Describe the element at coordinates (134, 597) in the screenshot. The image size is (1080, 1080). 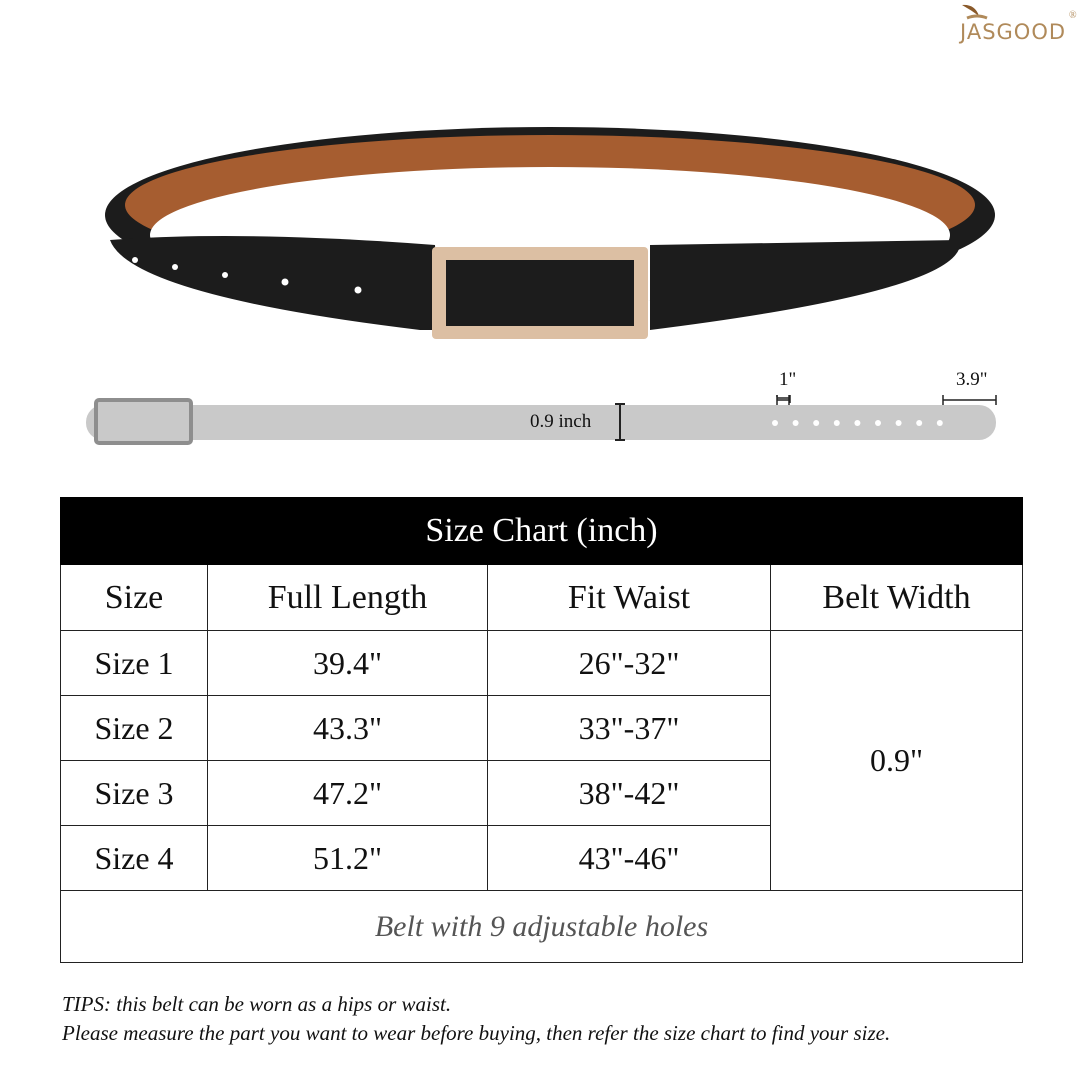
I see `header-size: Size` at that location.